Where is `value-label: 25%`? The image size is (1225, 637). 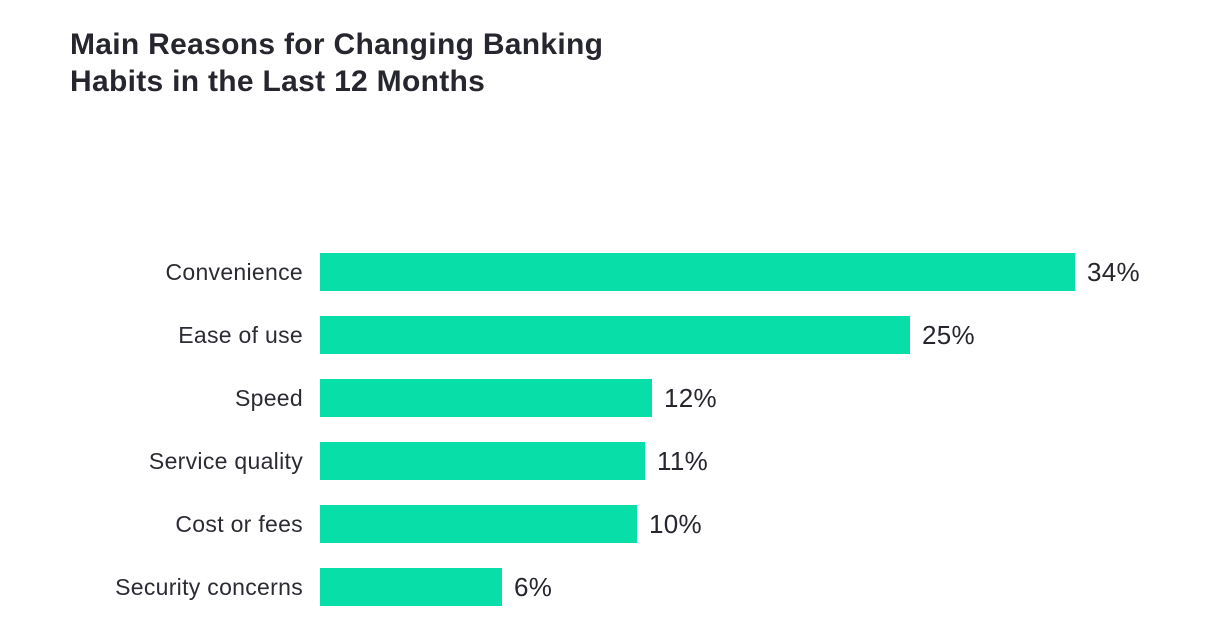 value-label: 25% is located at coordinates (948, 334).